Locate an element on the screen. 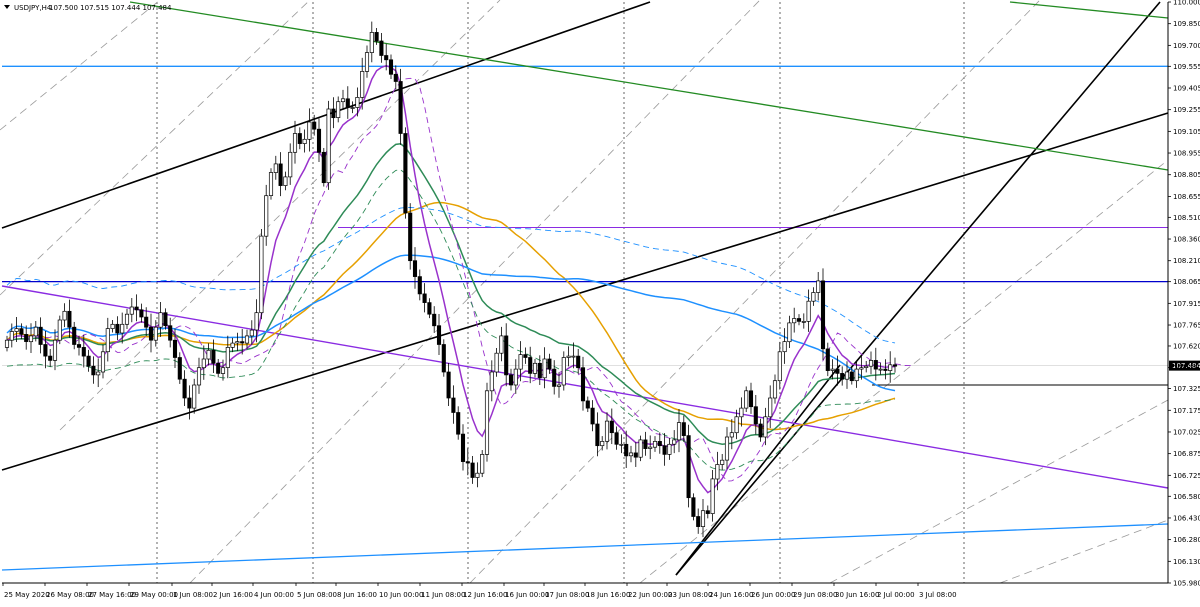 This screenshot has width=1200, height=607. price-tick-label: 108.065 is located at coordinates (1186, 282).